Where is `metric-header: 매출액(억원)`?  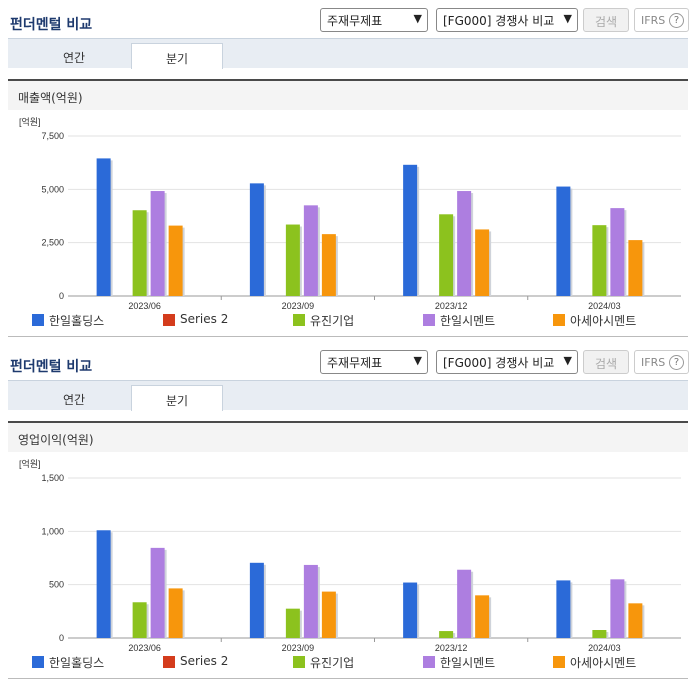 metric-header: 매출액(억원) is located at coordinates (348, 94).